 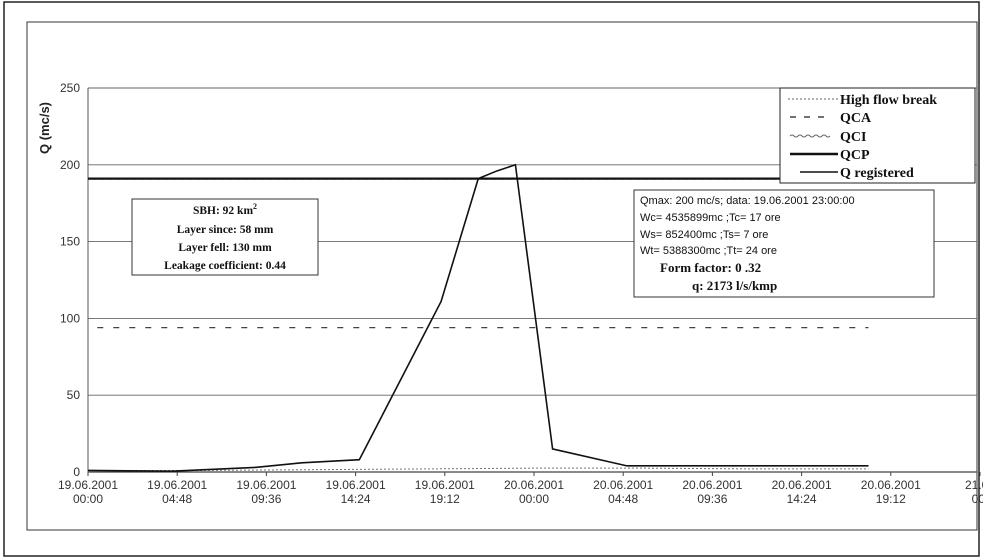 I want to click on legend-box, so click(x=877, y=135).